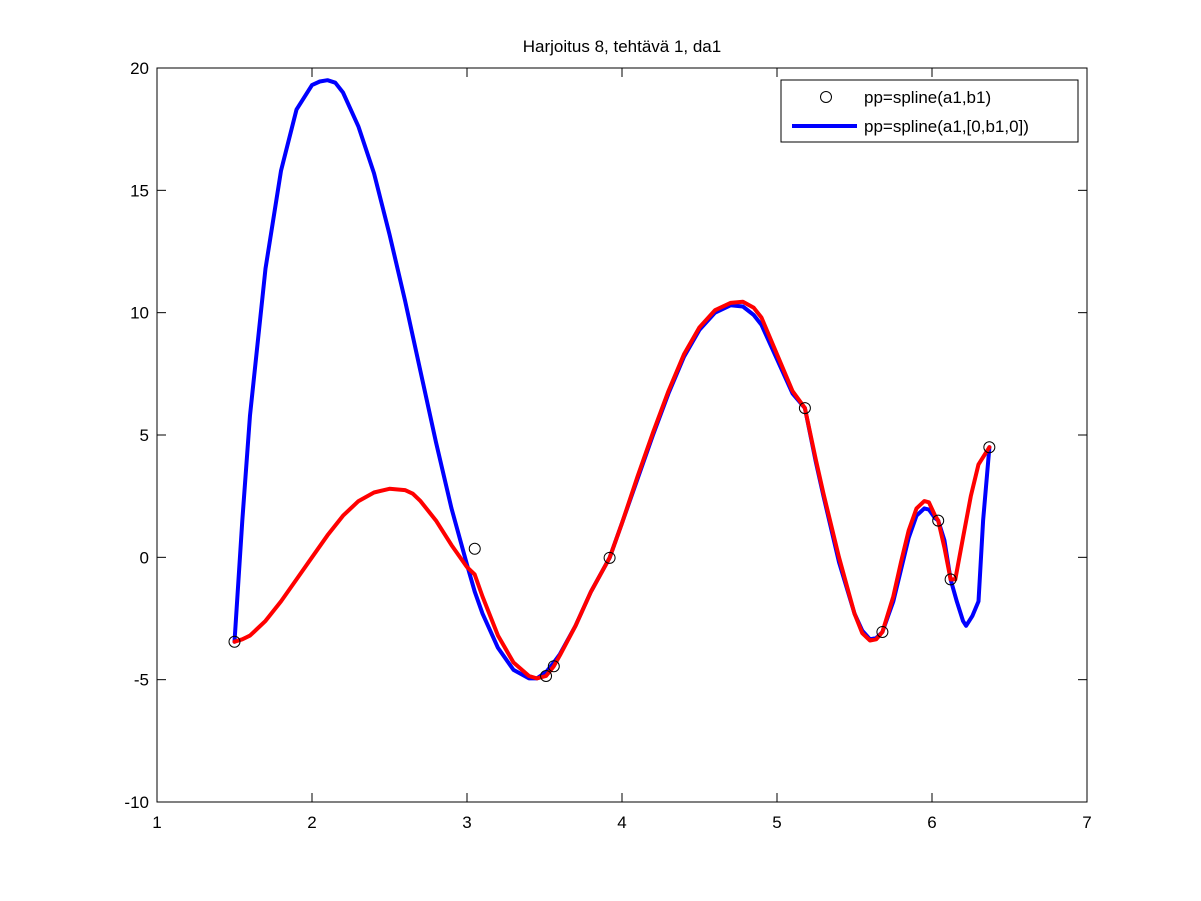 This screenshot has height=901, width=1201. What do you see at coordinates (1086, 822) in the screenshot?
I see `x-tick-label: 7` at bounding box center [1086, 822].